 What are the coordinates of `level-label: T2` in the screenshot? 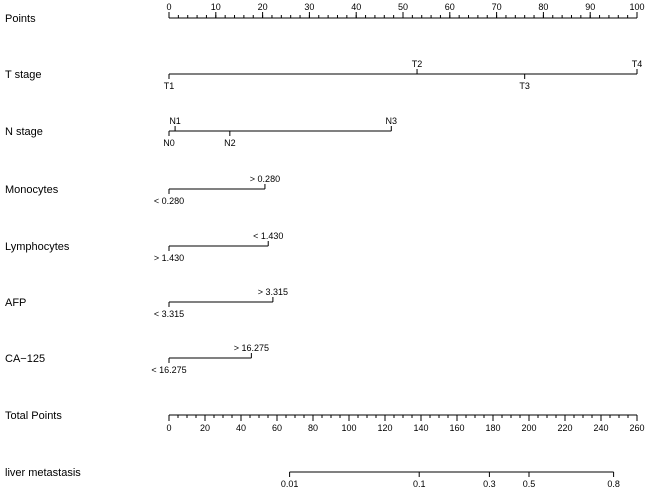 It's located at (417, 64).